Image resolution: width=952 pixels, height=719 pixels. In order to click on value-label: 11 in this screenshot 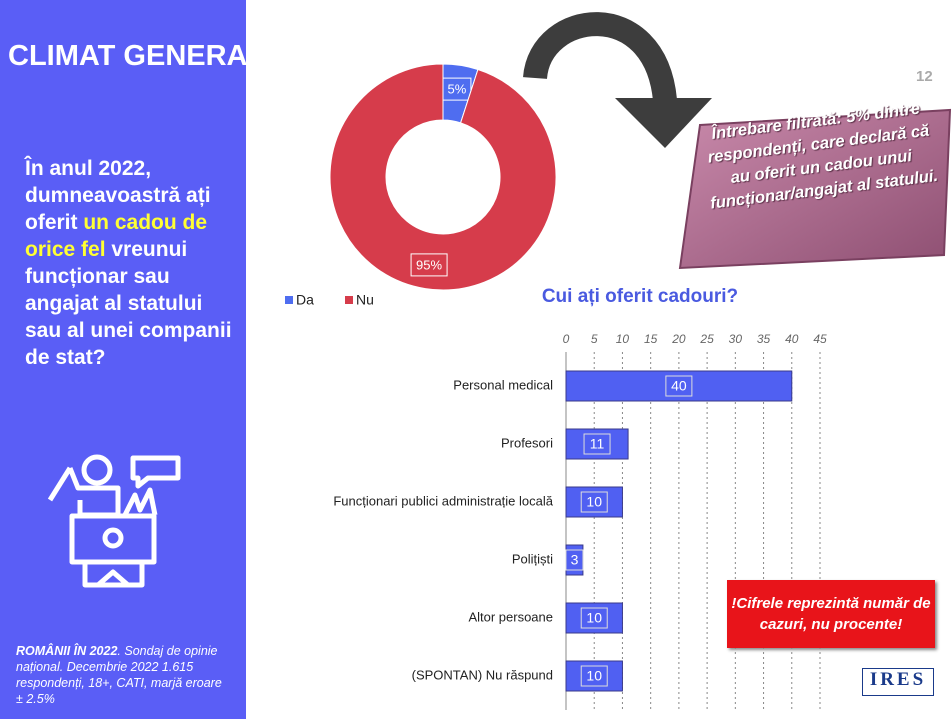, I will do `click(597, 444)`.